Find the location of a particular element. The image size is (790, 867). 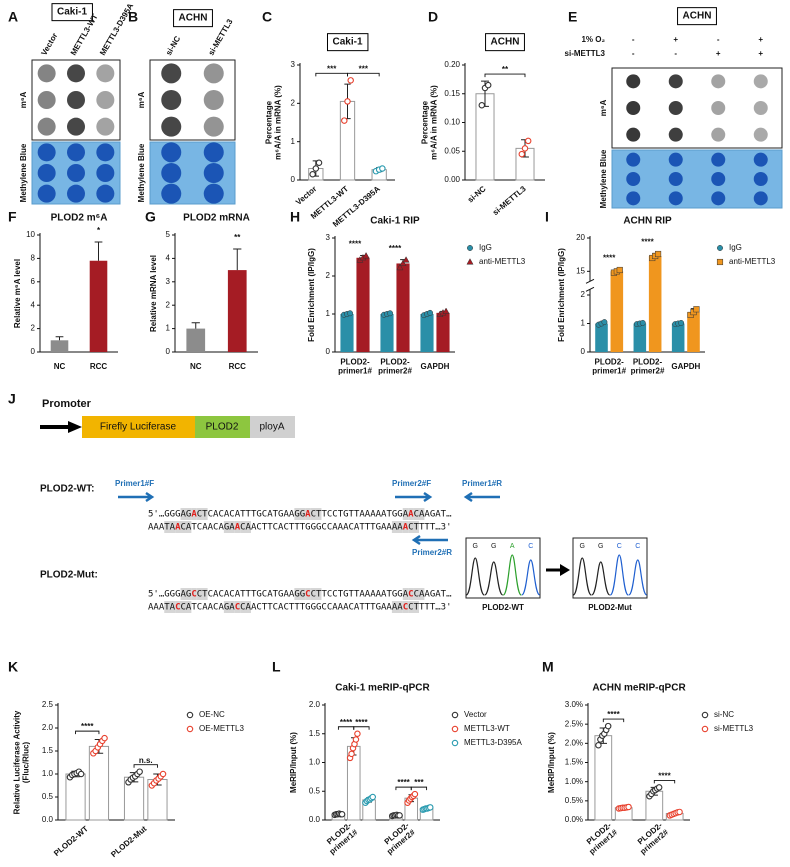

y-tick-label: 0.05 is located at coordinates (452, 150).